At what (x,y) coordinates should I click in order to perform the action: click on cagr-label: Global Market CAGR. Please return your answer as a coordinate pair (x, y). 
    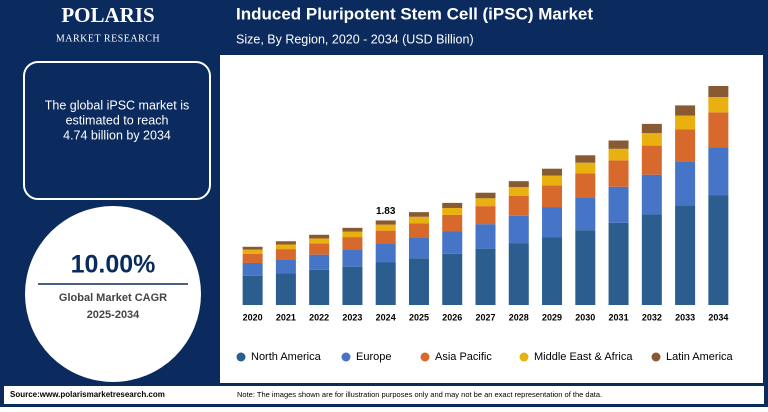
    Looking at the image, I should click on (113, 298).